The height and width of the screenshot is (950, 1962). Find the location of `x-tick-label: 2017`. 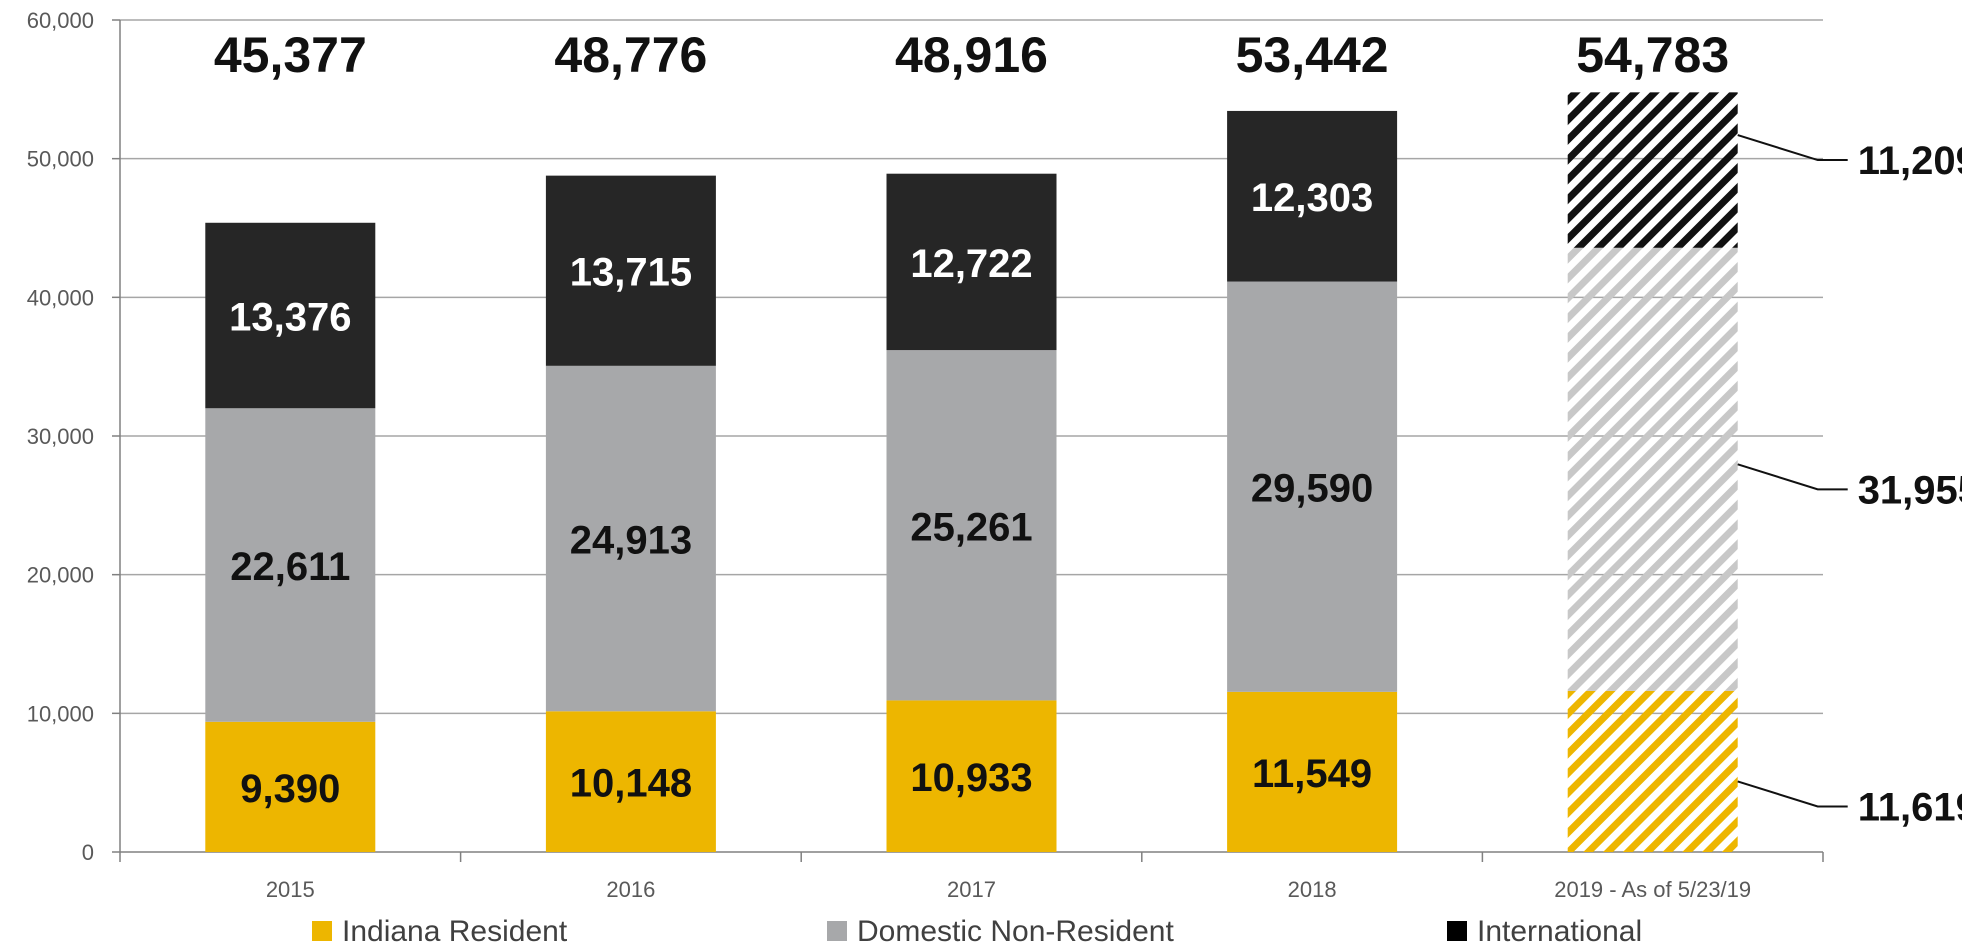

x-tick-label: 2017 is located at coordinates (971, 889).